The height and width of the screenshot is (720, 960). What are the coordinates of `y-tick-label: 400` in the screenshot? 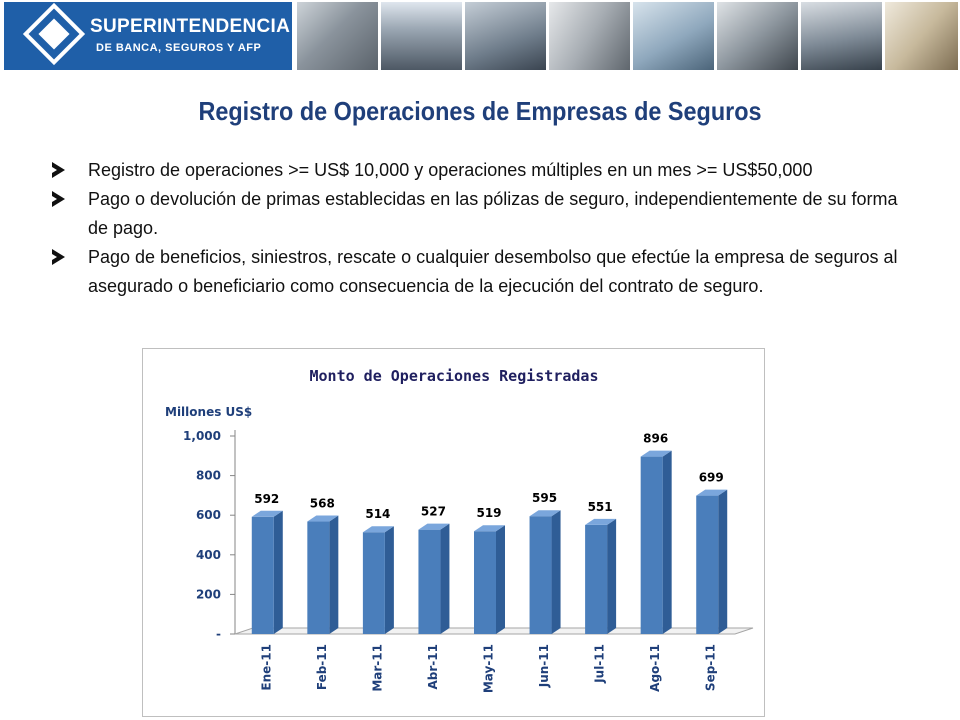 It's located at (208, 555).